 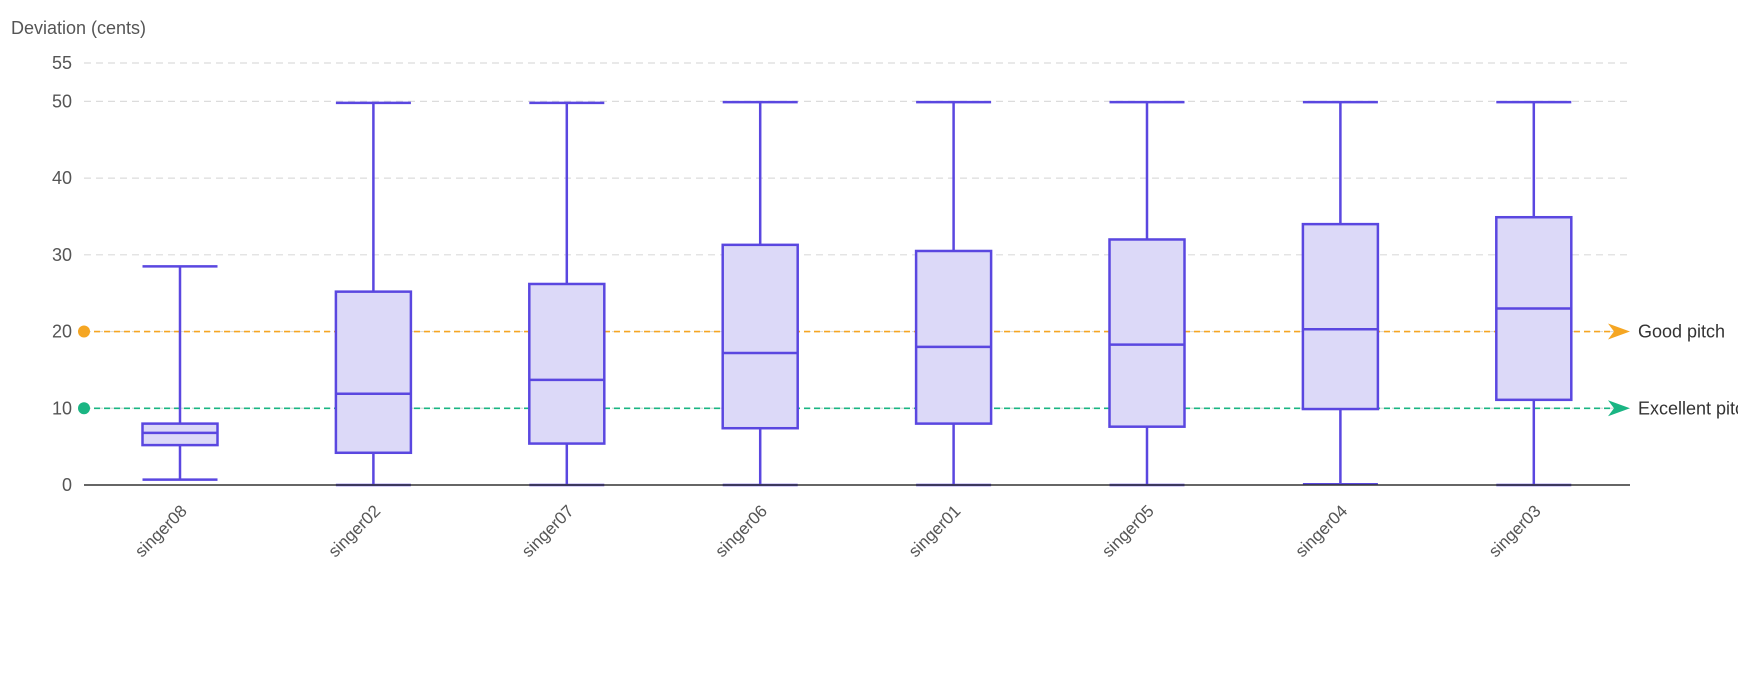 What do you see at coordinates (548, 531) in the screenshot?
I see `x-tick-label: singer07` at bounding box center [548, 531].